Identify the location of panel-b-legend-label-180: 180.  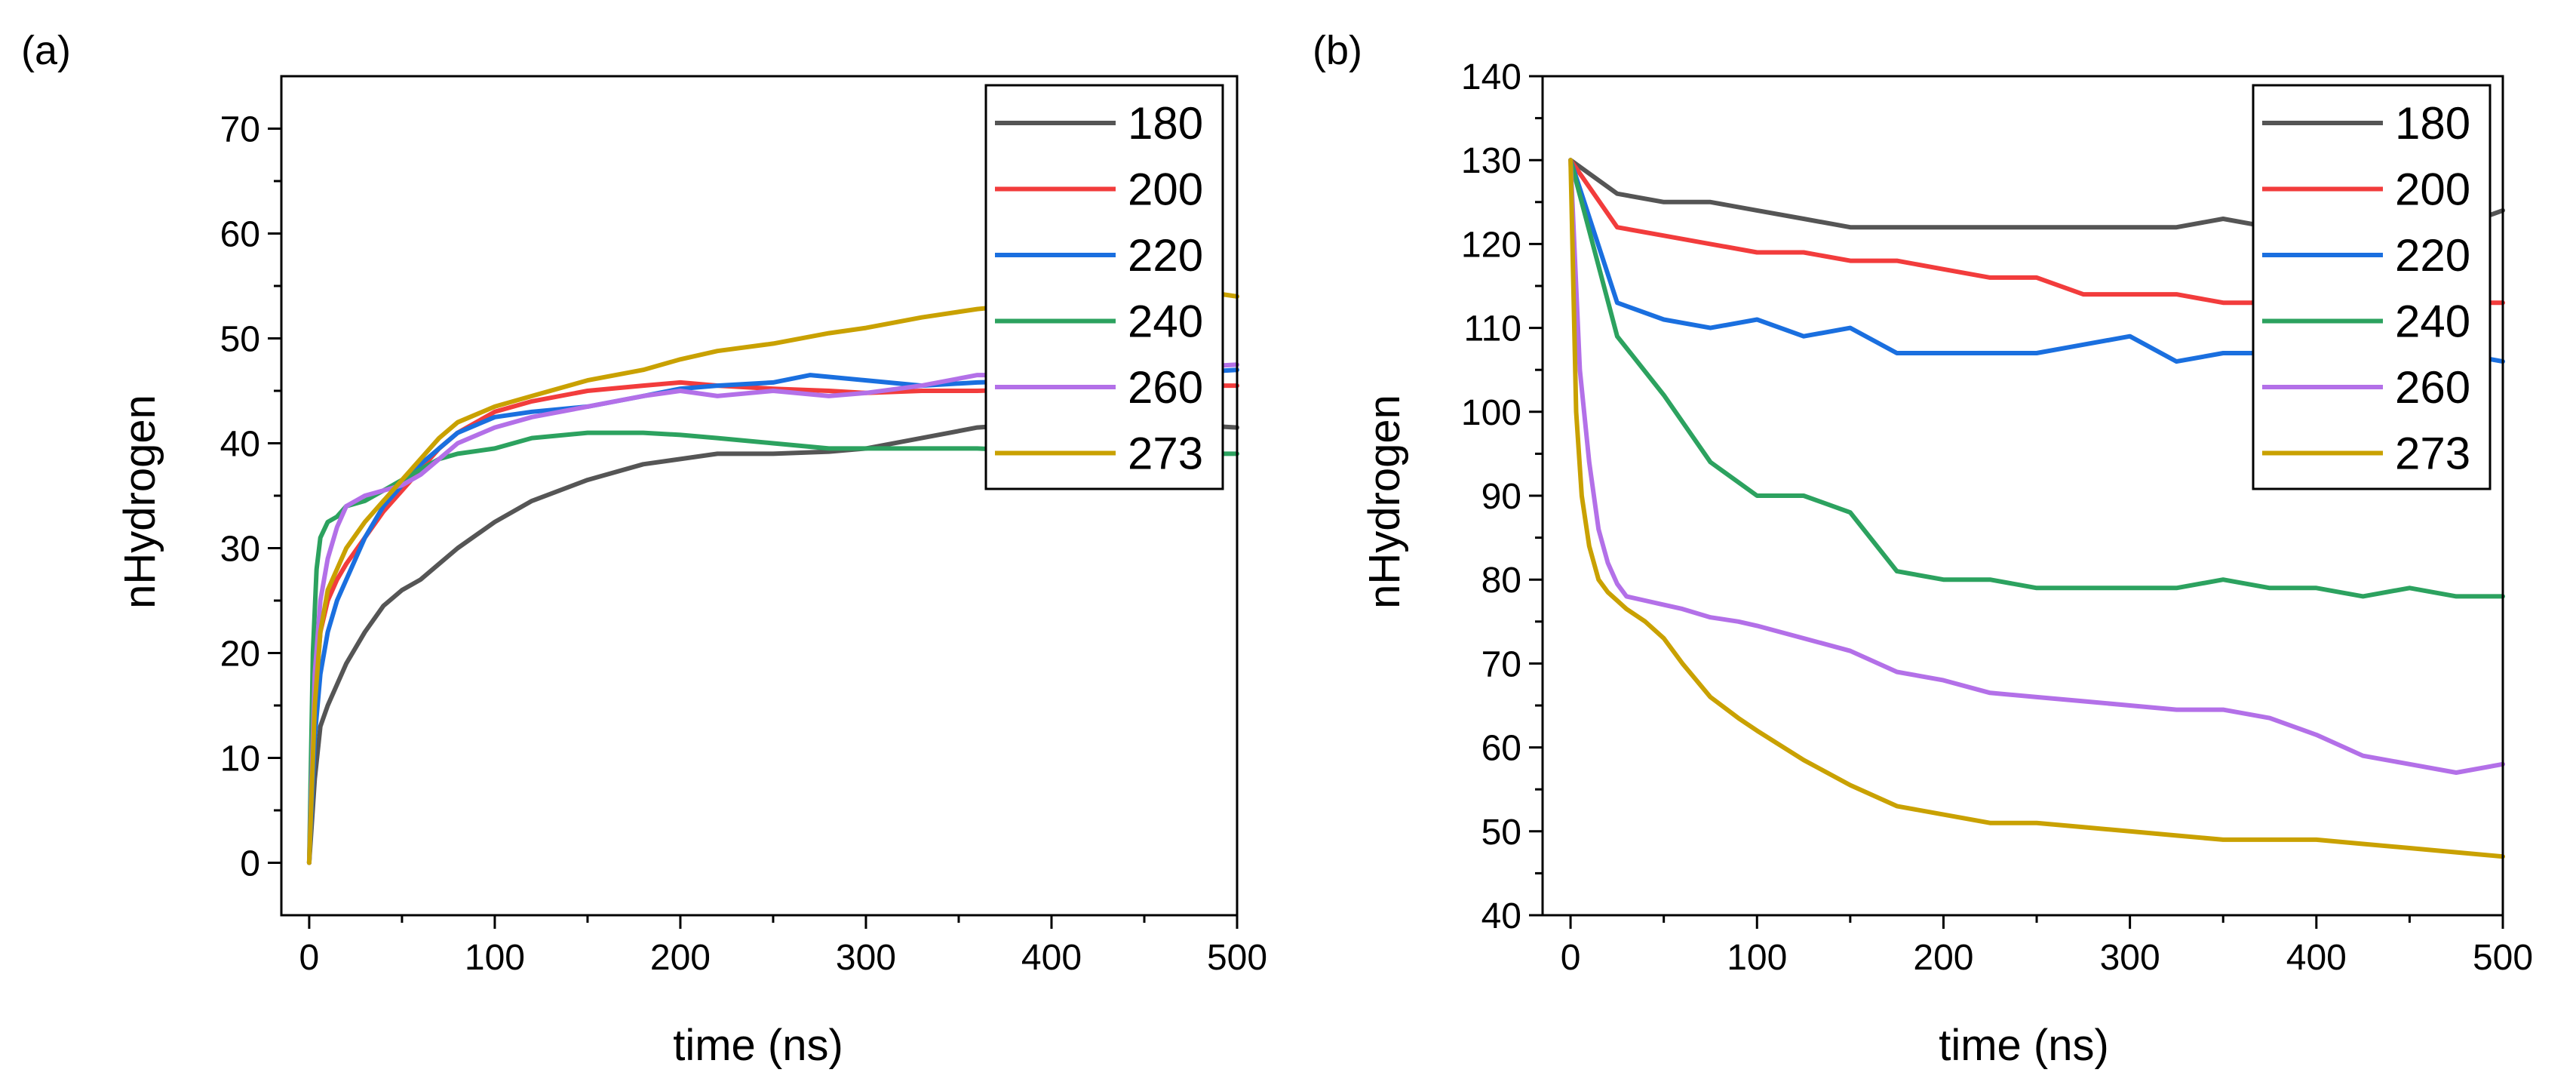
(2432, 124).